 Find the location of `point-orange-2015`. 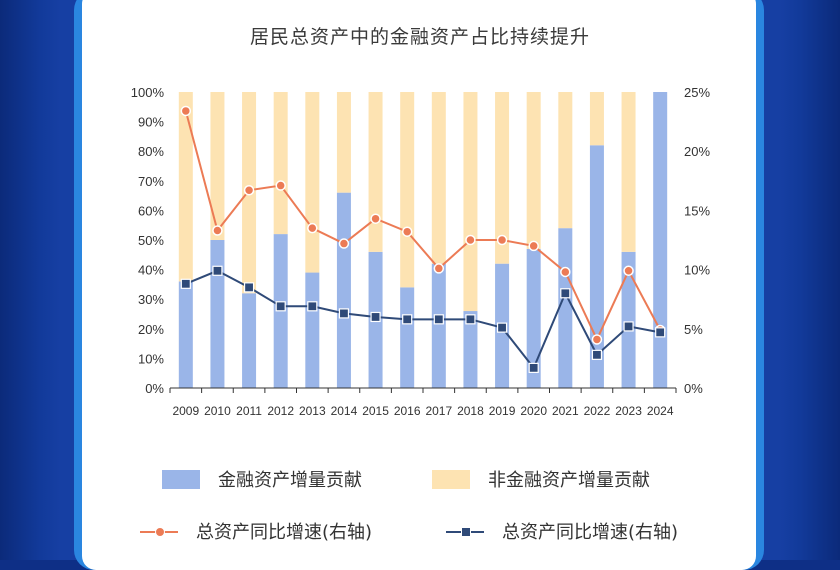

point-orange-2015 is located at coordinates (375, 218).